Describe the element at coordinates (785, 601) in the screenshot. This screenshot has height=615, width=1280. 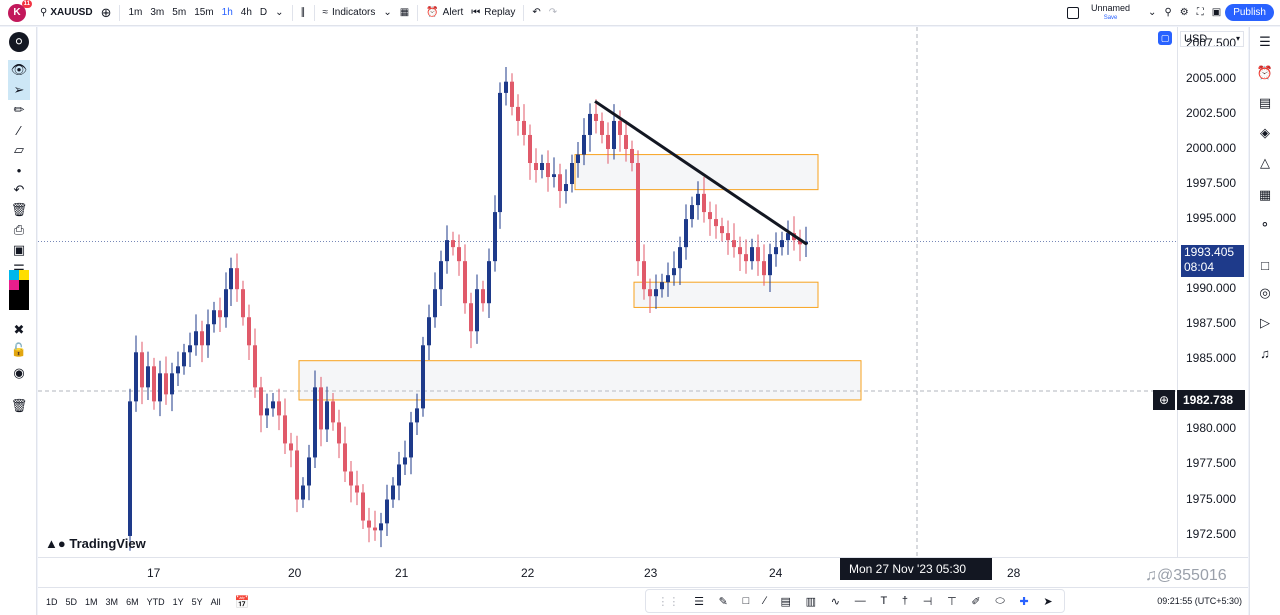
I see `long-position-icon: ▤` at that location.